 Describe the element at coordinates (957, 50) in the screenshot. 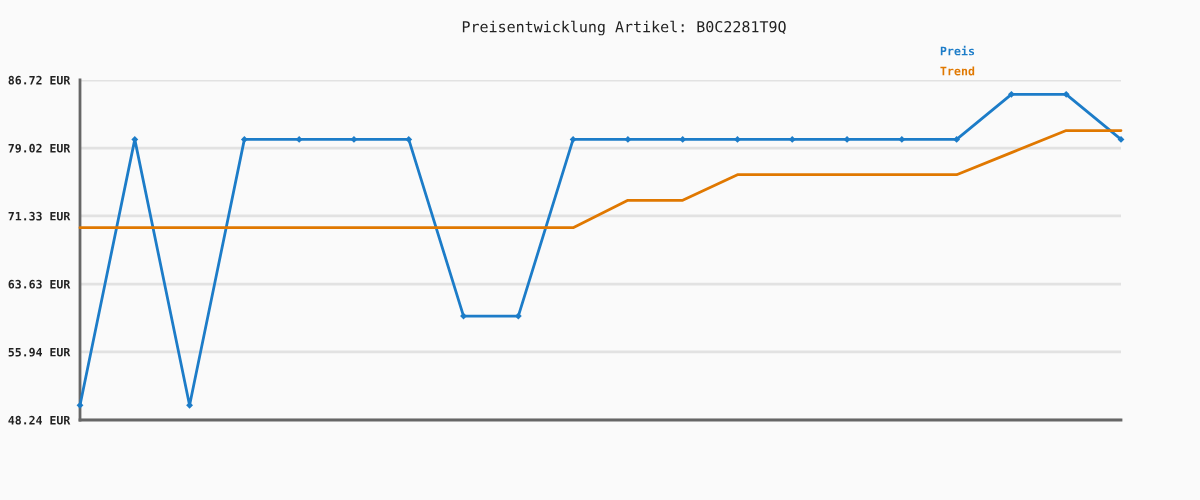

I see `text: Preis` at that location.